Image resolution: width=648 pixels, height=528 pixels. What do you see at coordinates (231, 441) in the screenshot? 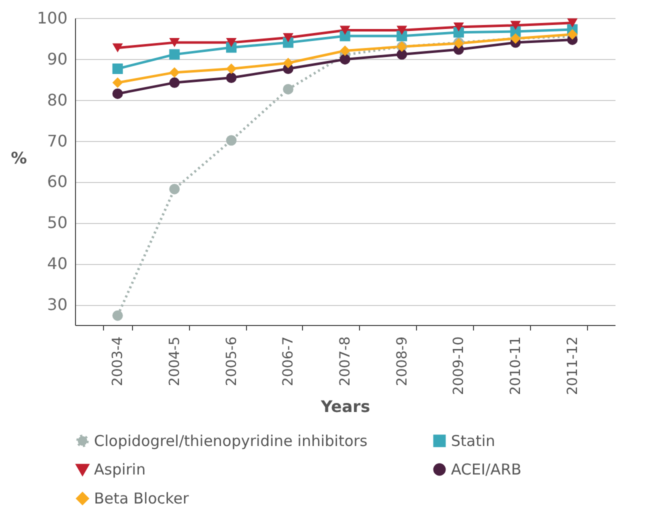
I see `legend-label: Clopidogrel/thienopyridine inhibitors` at bounding box center [231, 441].